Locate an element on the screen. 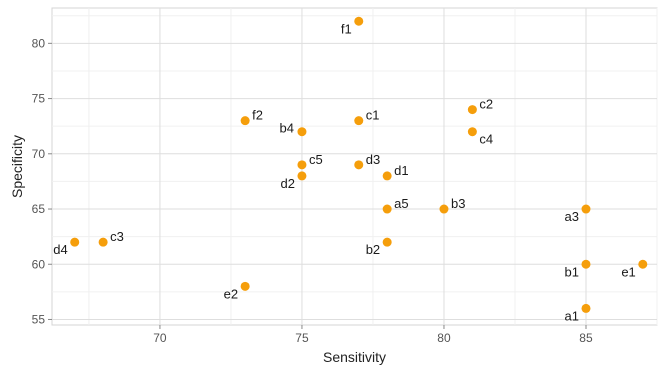  data-point-a1 is located at coordinates (586, 308).